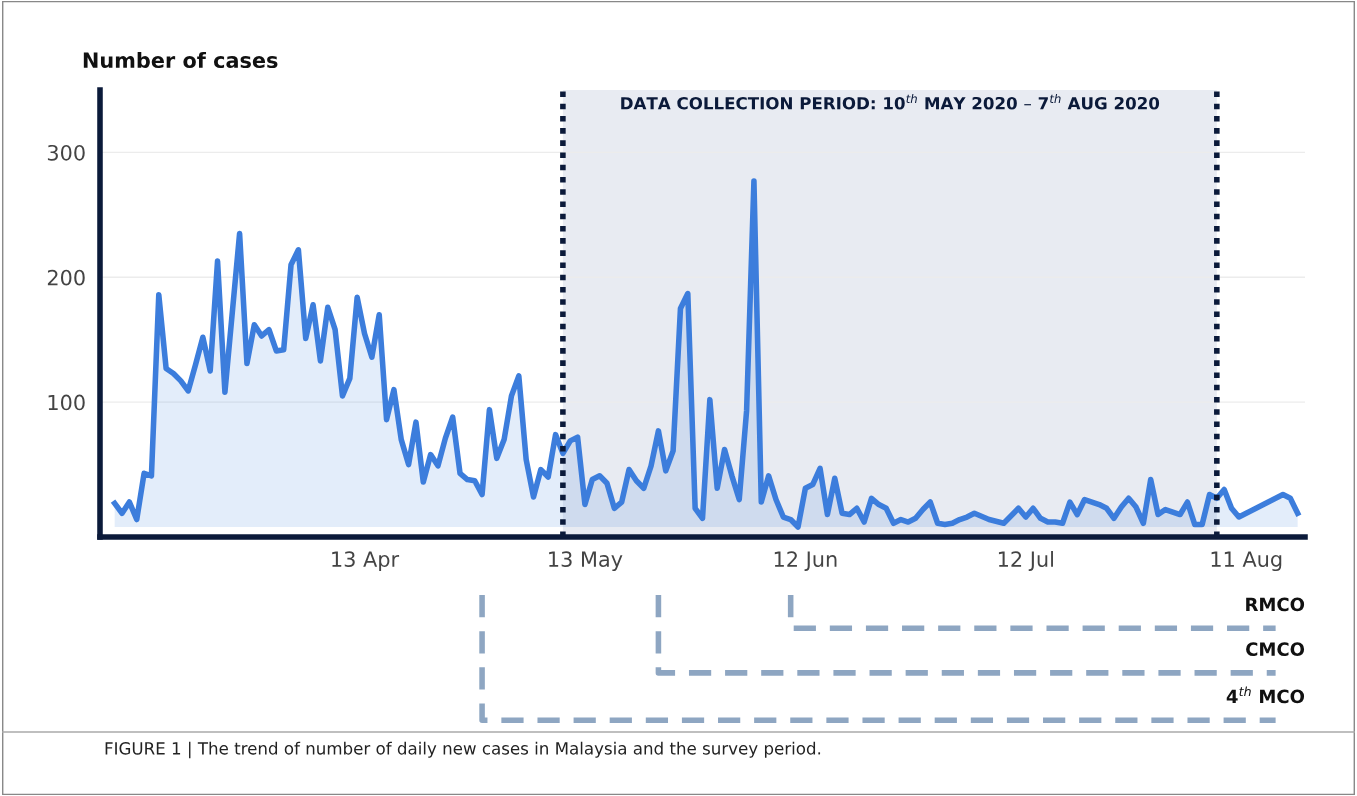 This screenshot has width=1357, height=796. Describe the element at coordinates (1246, 561) in the screenshot. I see `x-tick-label: 11 Aug` at that location.